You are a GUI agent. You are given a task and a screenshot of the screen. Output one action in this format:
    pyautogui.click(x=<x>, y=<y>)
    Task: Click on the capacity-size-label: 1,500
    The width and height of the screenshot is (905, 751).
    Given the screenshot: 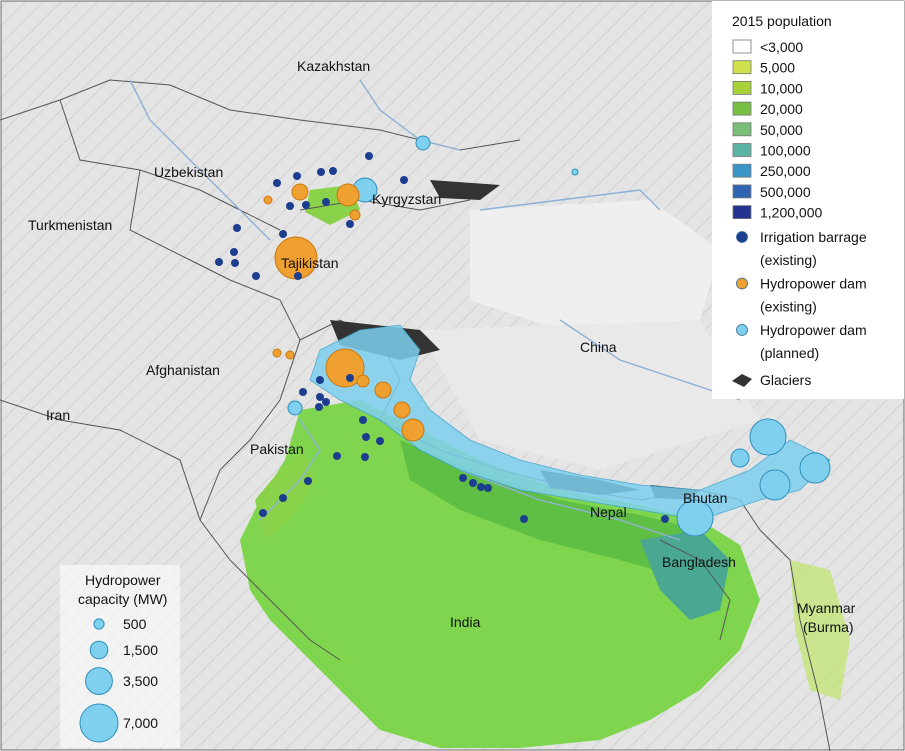 What is the action you would take?
    pyautogui.click(x=140, y=650)
    